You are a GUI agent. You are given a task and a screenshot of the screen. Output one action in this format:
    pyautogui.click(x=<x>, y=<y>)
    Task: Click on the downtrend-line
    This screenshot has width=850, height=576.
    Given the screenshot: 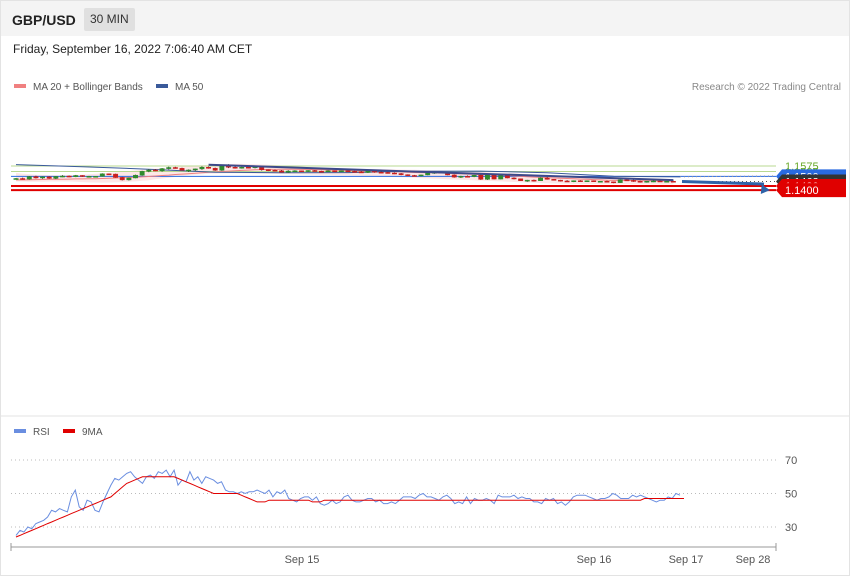 What is the action you would take?
    pyautogui.click(x=441, y=172)
    